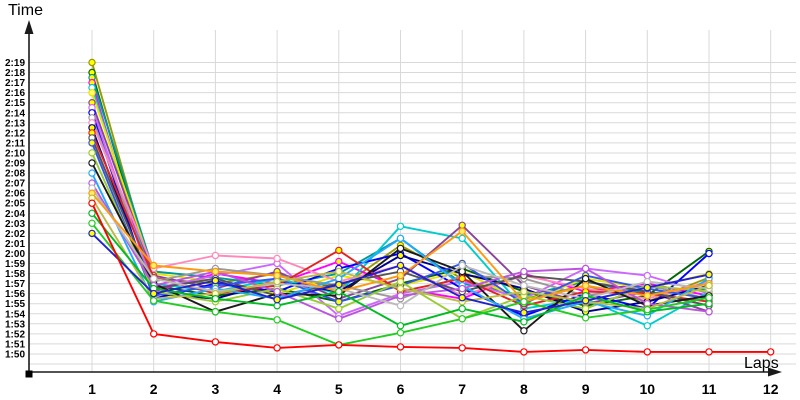 The image size is (800, 400). Describe the element at coordinates (216, 389) in the screenshot. I see `x-tick-label: 3` at that location.